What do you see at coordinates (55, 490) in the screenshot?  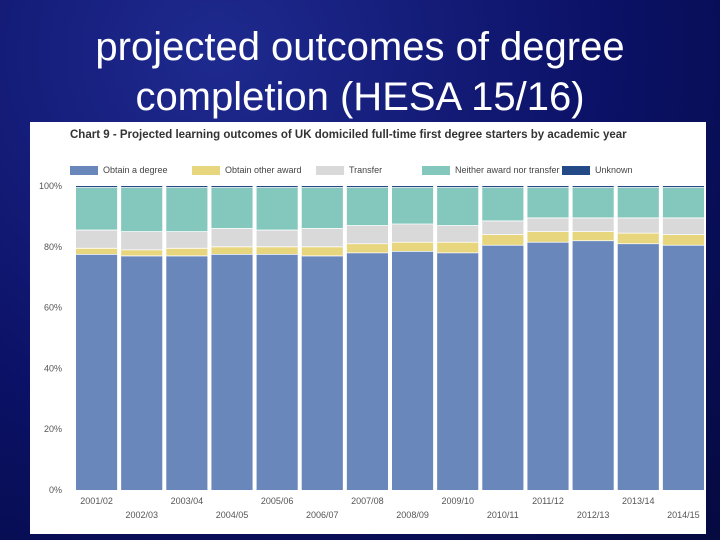 I see `y-tick-label: 0%` at bounding box center [55, 490].